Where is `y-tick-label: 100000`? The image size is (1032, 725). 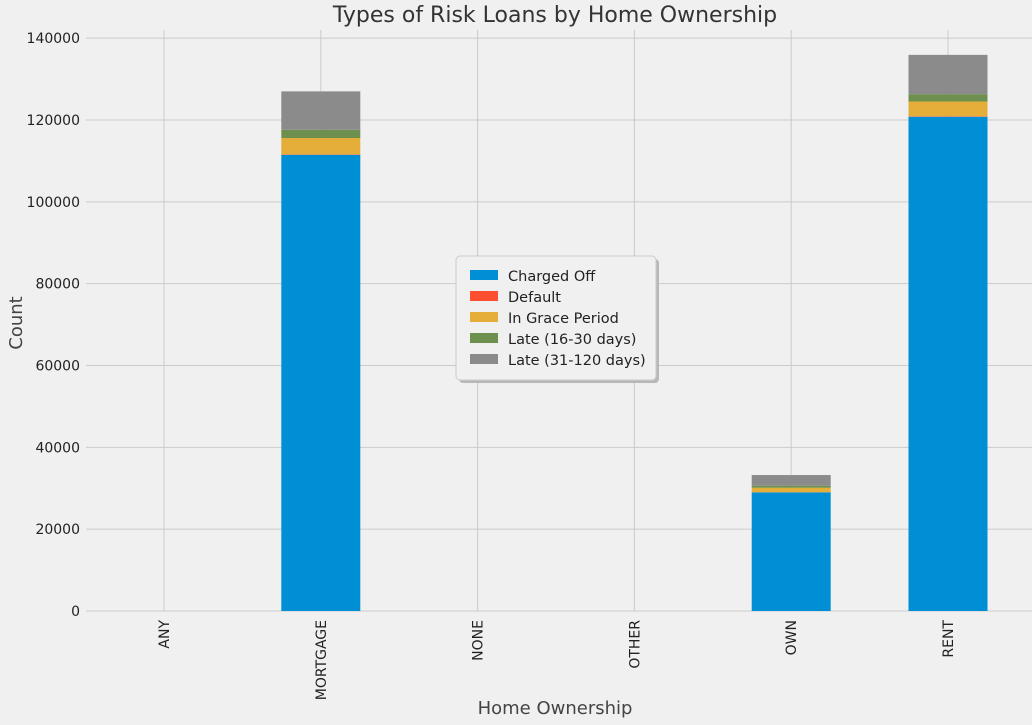 y-tick-label: 100000 is located at coordinates (53, 203).